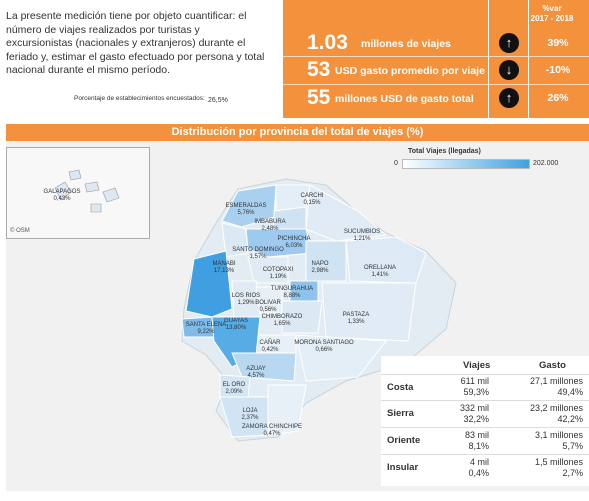  Describe the element at coordinates (258, 253) in the screenshot. I see `province-label-santo-domingo: SANTO DOMINGO 1,57%` at that location.